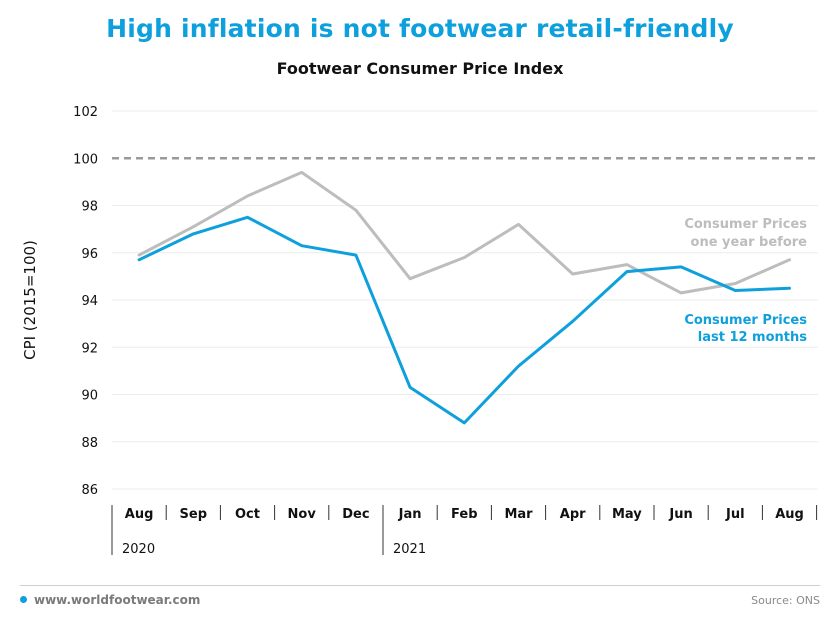 The image size is (840, 624). What do you see at coordinates (749, 242) in the screenshot?
I see `series-label: one year before` at bounding box center [749, 242].